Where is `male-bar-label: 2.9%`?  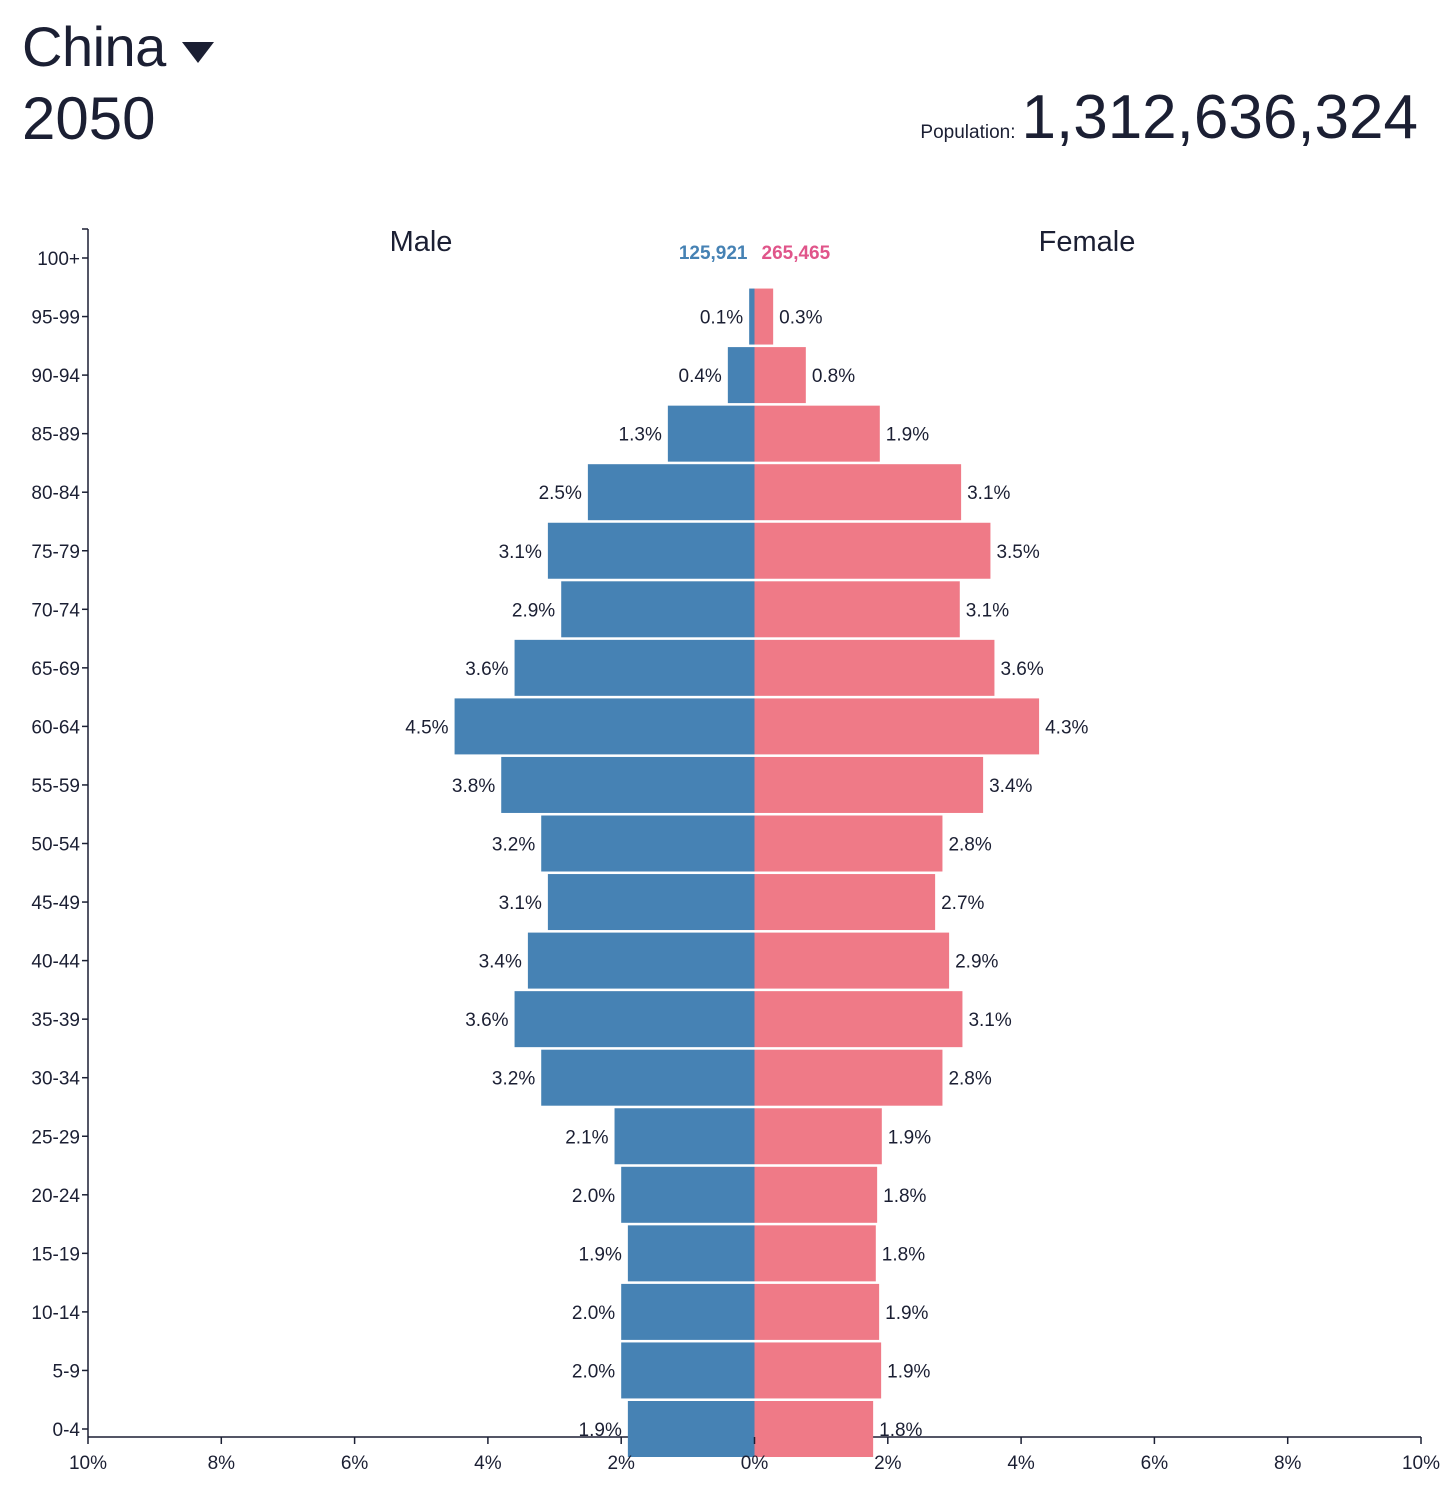
male-bar-label: 2.9% is located at coordinates (533, 610).